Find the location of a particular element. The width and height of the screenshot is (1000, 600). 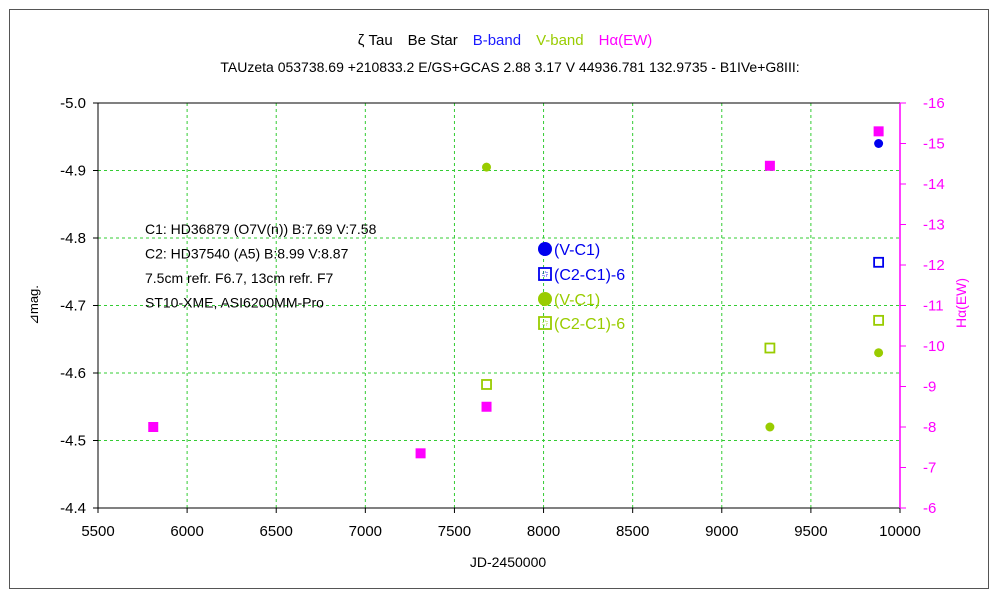

annotation-line: ST10-XME, ASI6200MM-Pro is located at coordinates (234, 303).